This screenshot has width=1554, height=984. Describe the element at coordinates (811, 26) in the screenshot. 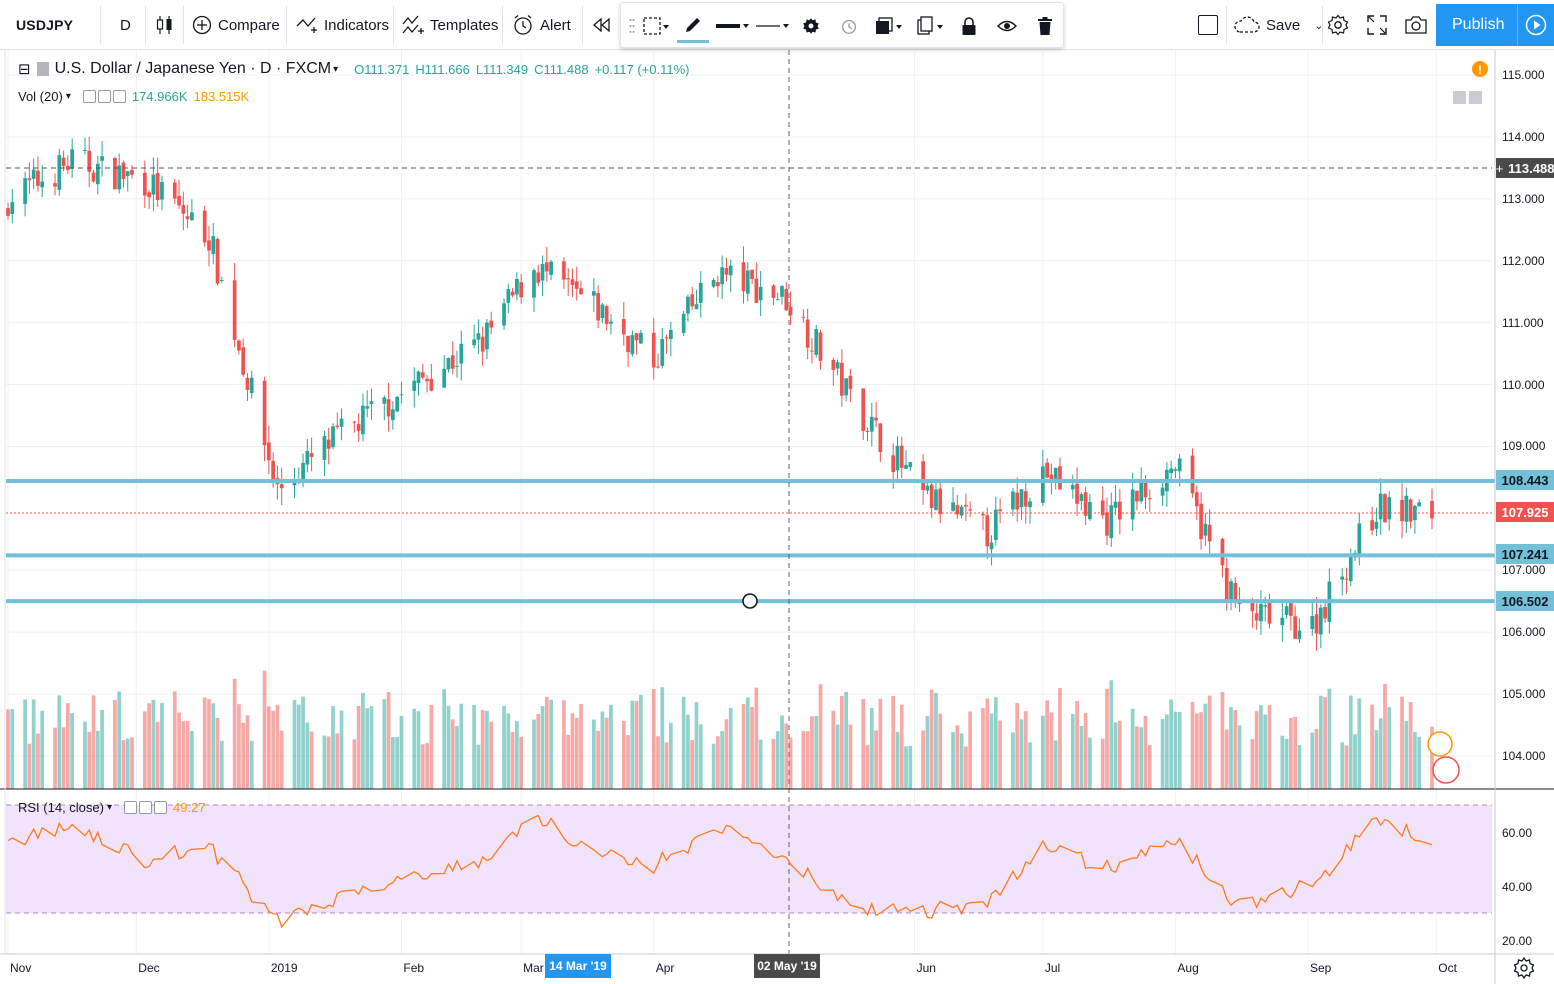

I see `drawing-settings-button` at that location.